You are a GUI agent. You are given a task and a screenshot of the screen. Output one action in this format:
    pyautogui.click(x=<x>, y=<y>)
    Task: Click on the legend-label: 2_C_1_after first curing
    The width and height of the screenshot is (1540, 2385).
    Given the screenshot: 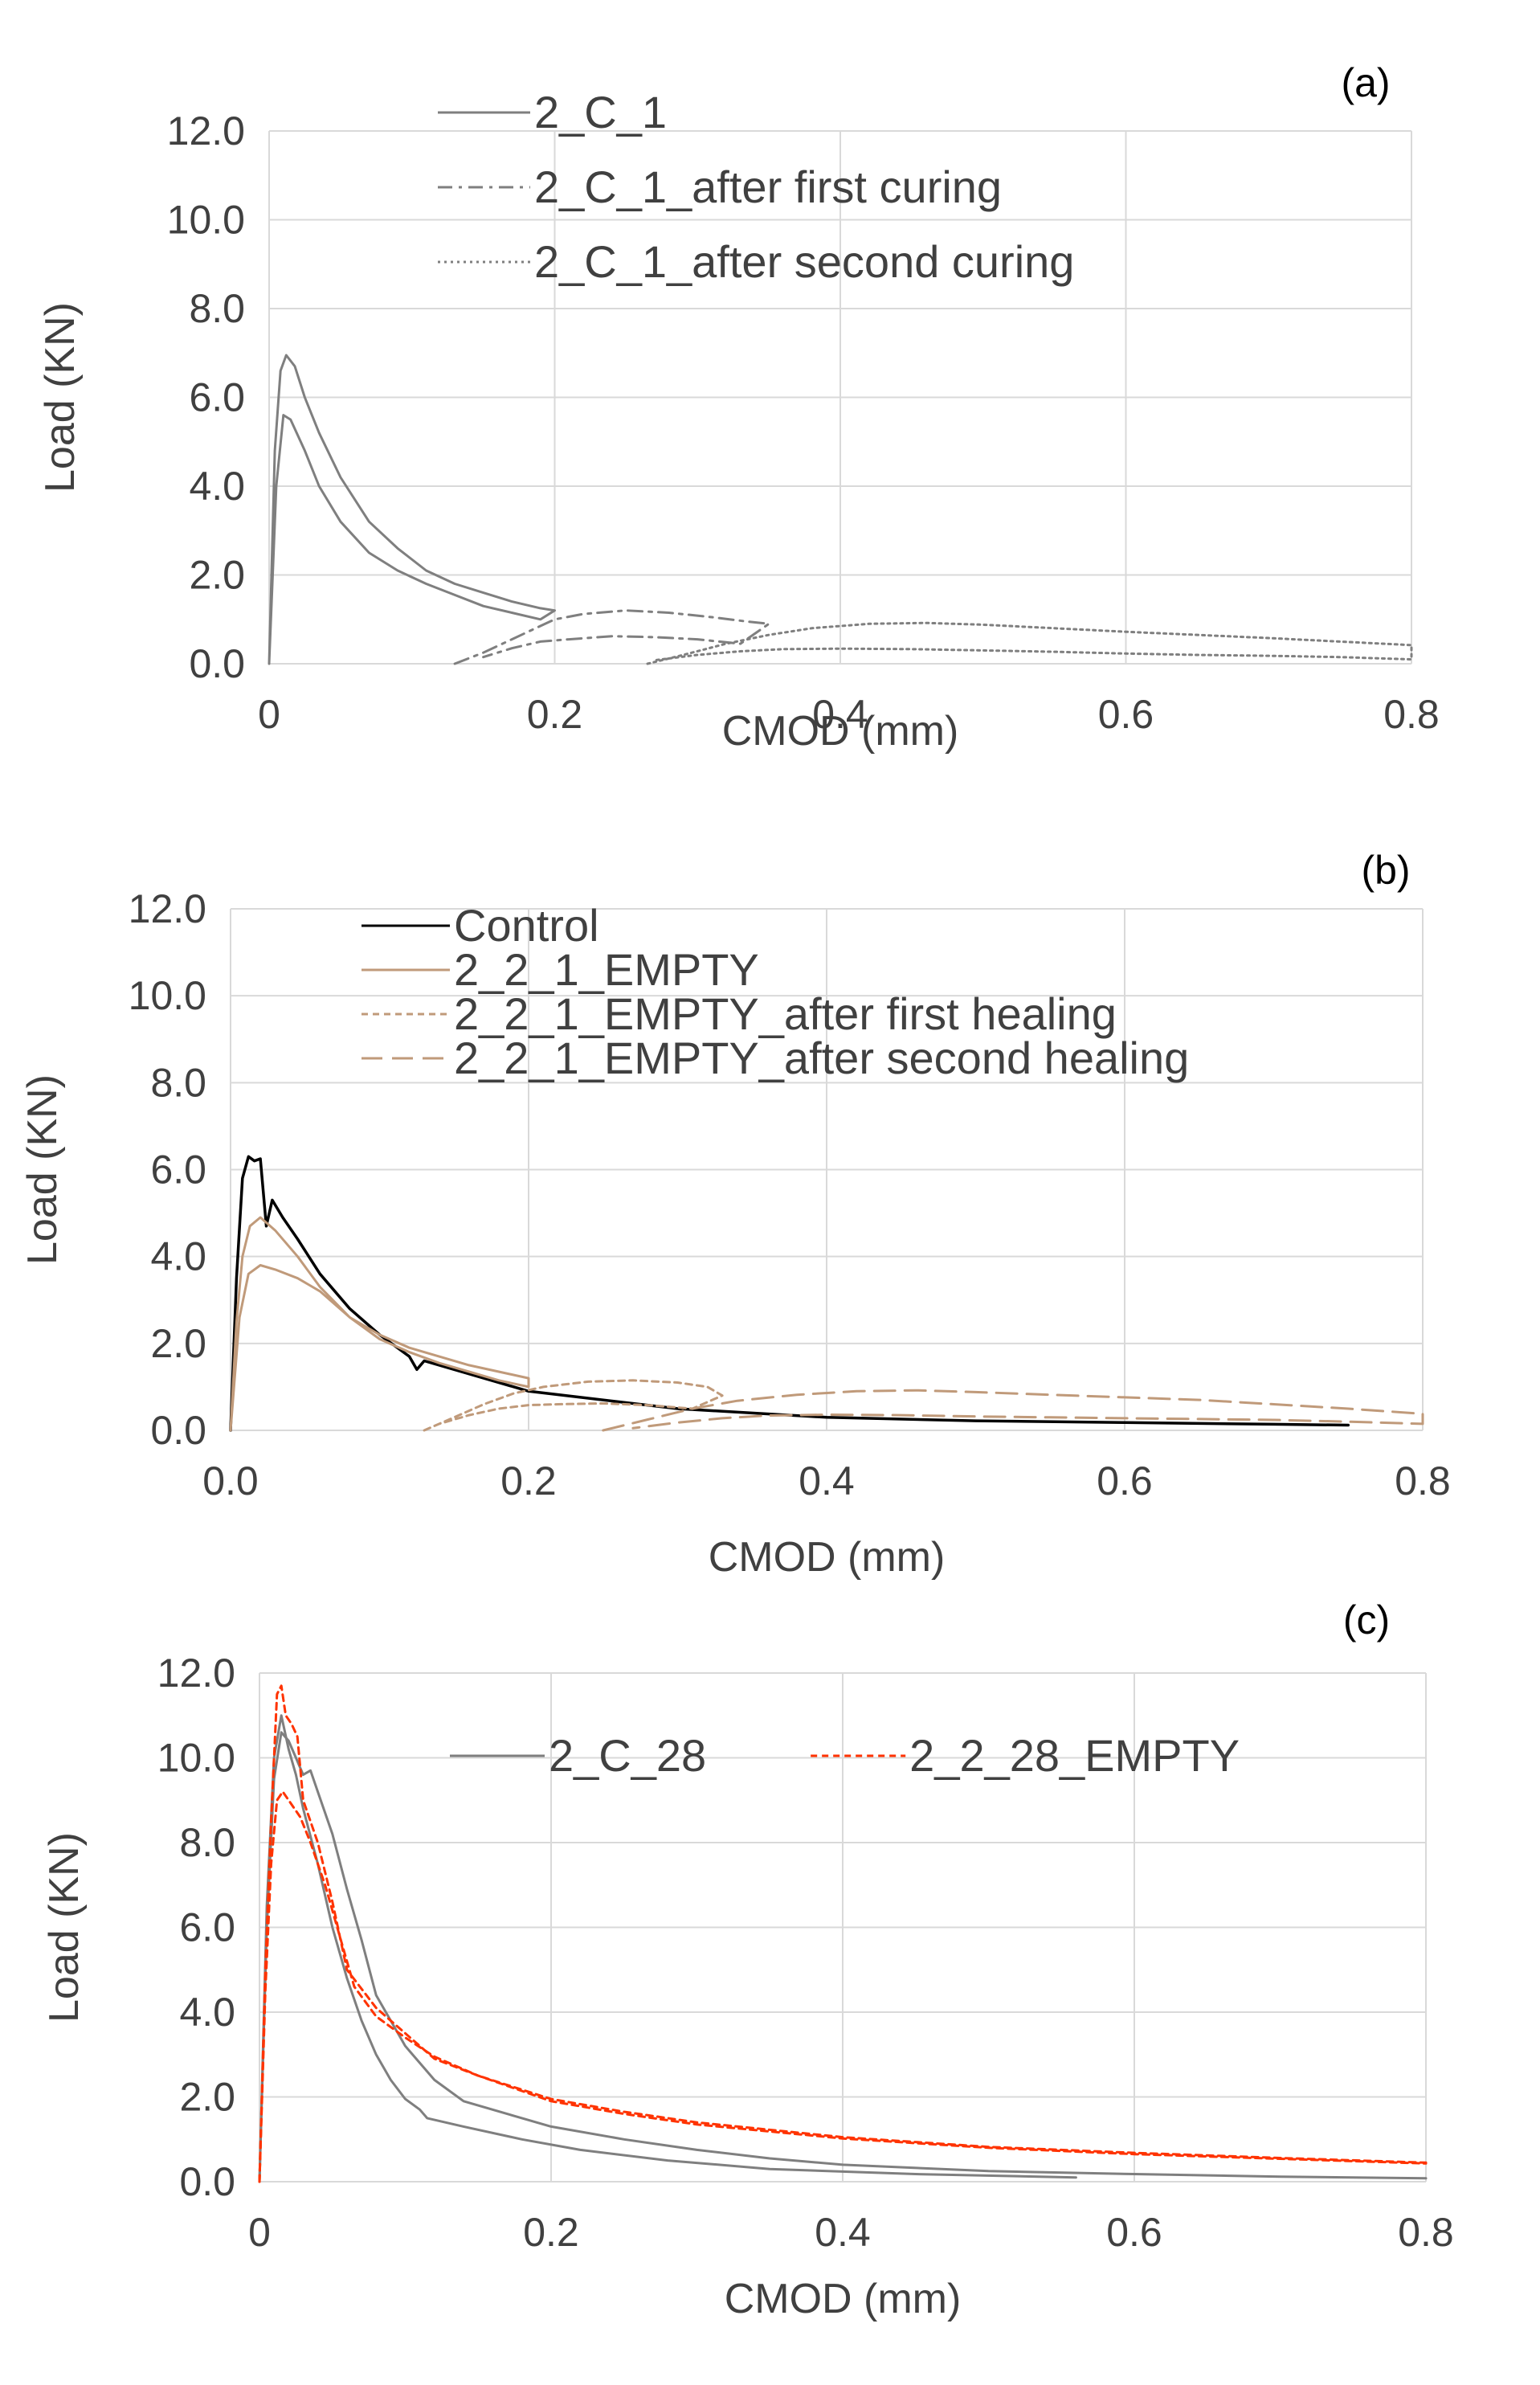 What is the action you would take?
    pyautogui.click(x=768, y=187)
    